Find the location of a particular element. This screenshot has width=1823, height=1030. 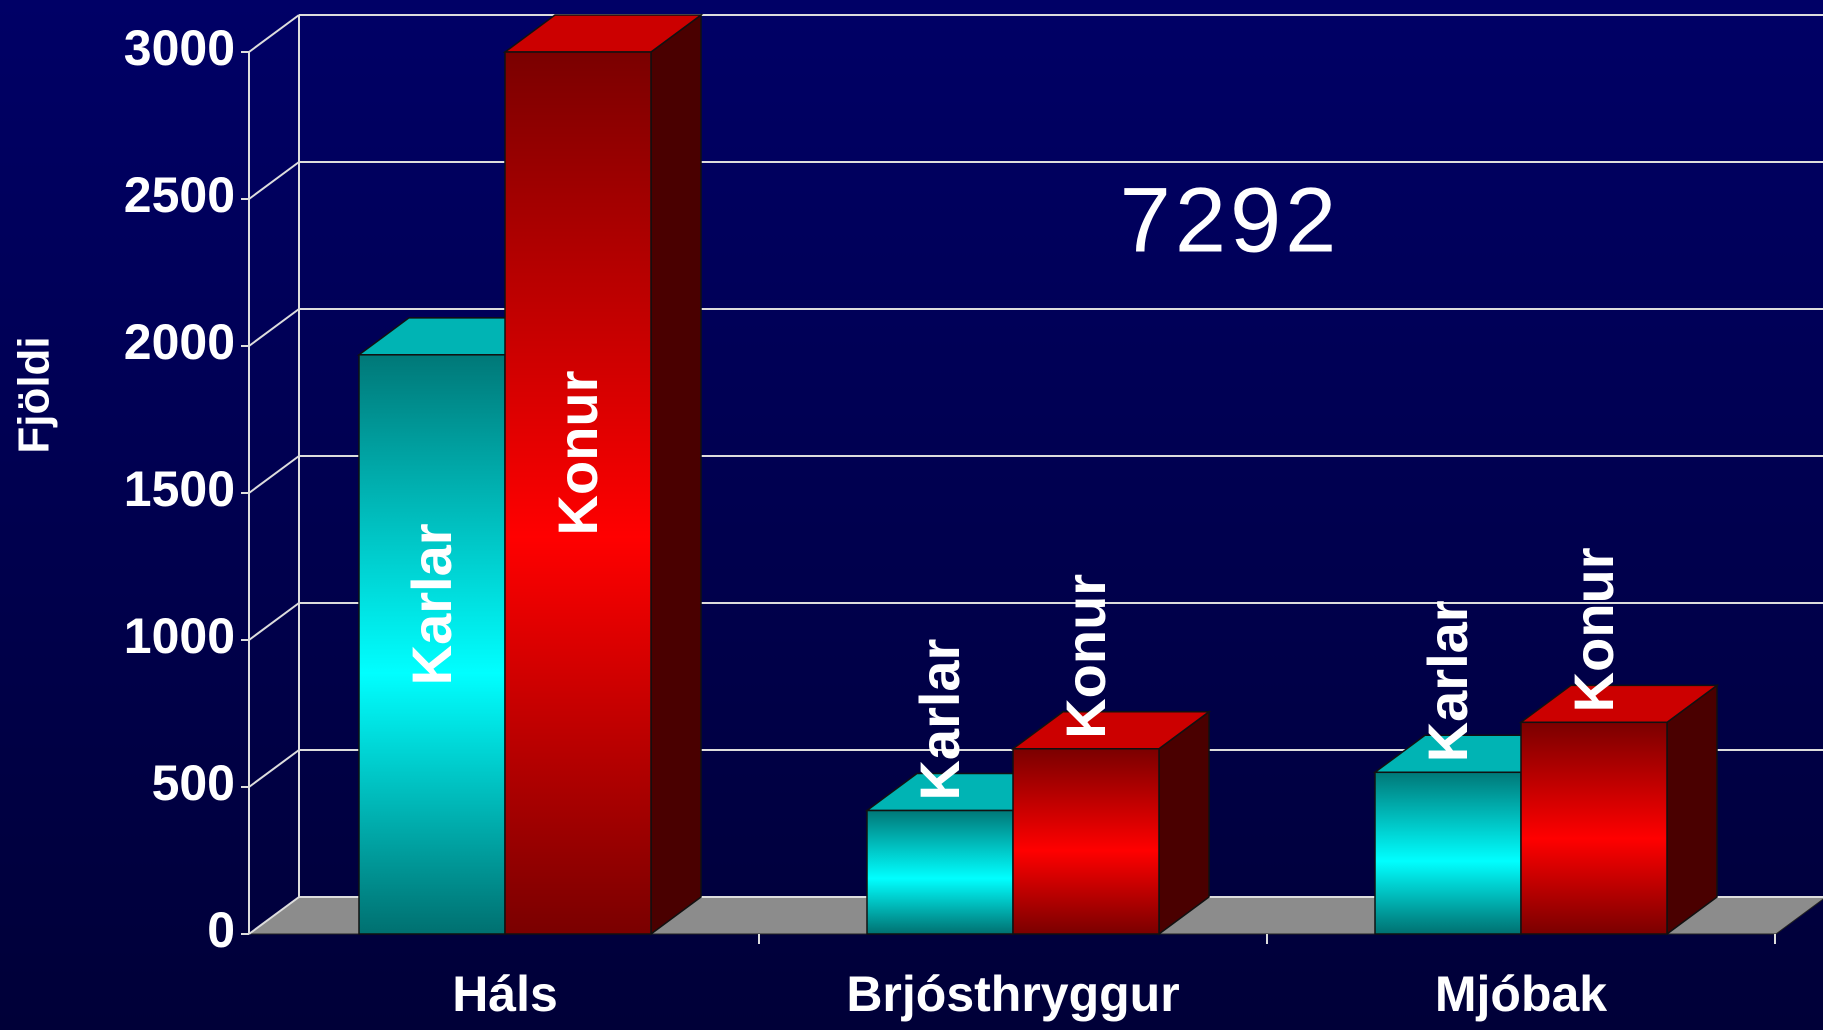

y-tick-label: 2000 is located at coordinates (179, 342).